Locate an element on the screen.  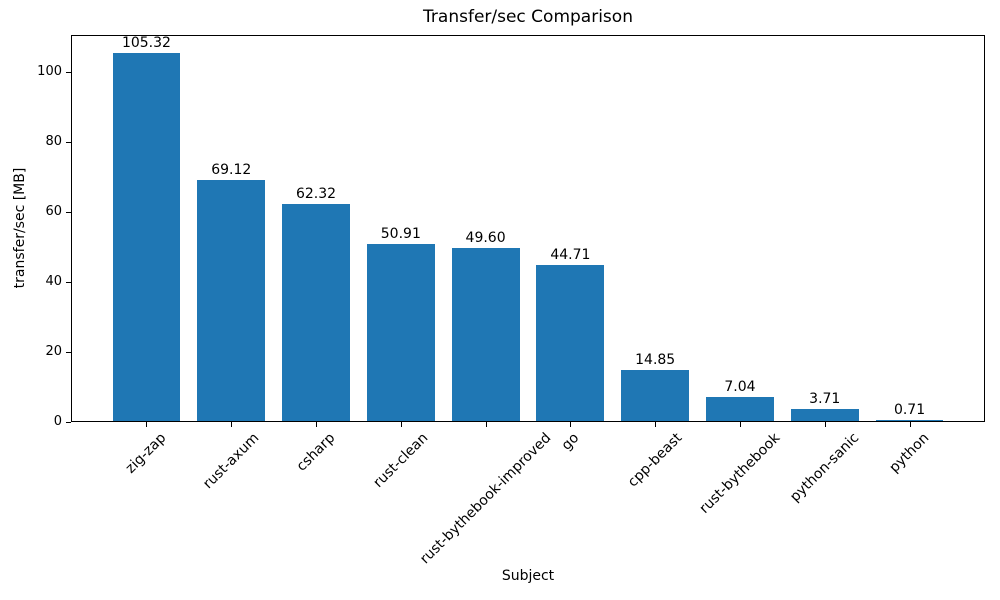
bar-value-label: 44.71 is located at coordinates (570, 255).